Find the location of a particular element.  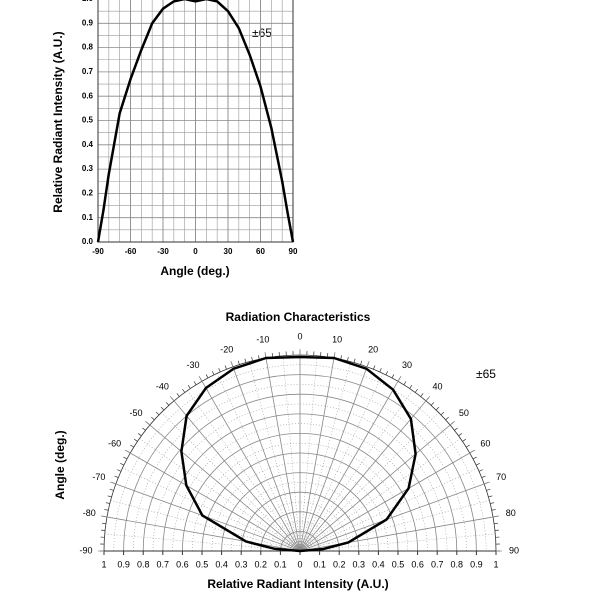

theta-tick-label: -60 is located at coordinates (114, 443).